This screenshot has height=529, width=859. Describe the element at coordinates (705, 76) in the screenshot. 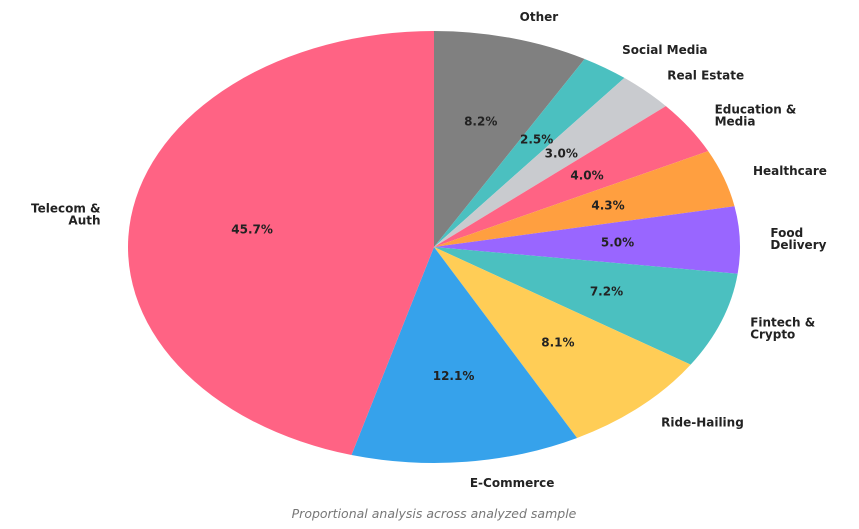

I see `category-label: Real Estate` at that location.